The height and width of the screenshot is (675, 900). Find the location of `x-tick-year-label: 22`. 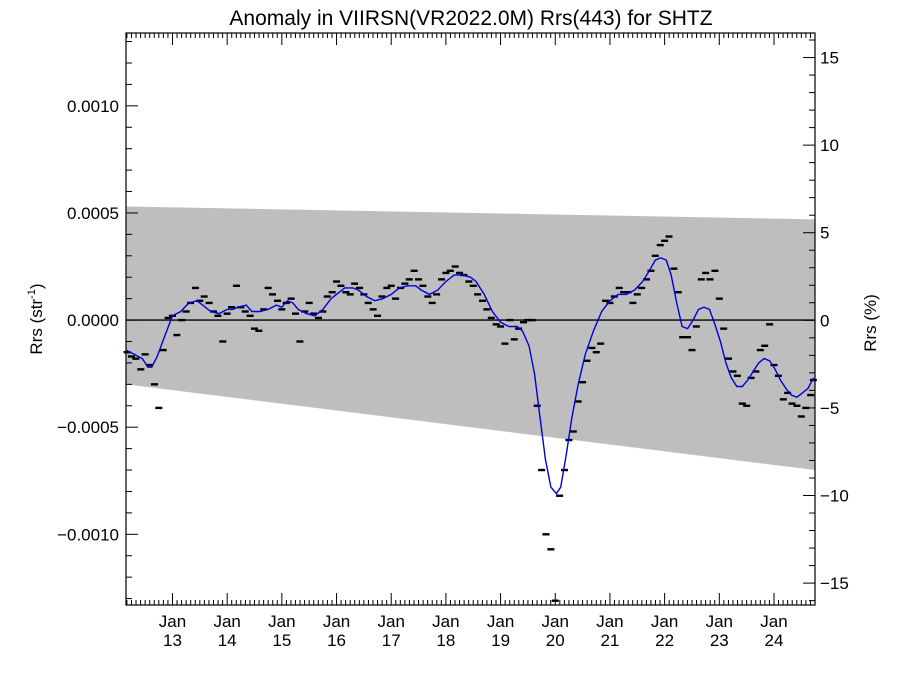

x-tick-year-label: 22 is located at coordinates (664, 640).